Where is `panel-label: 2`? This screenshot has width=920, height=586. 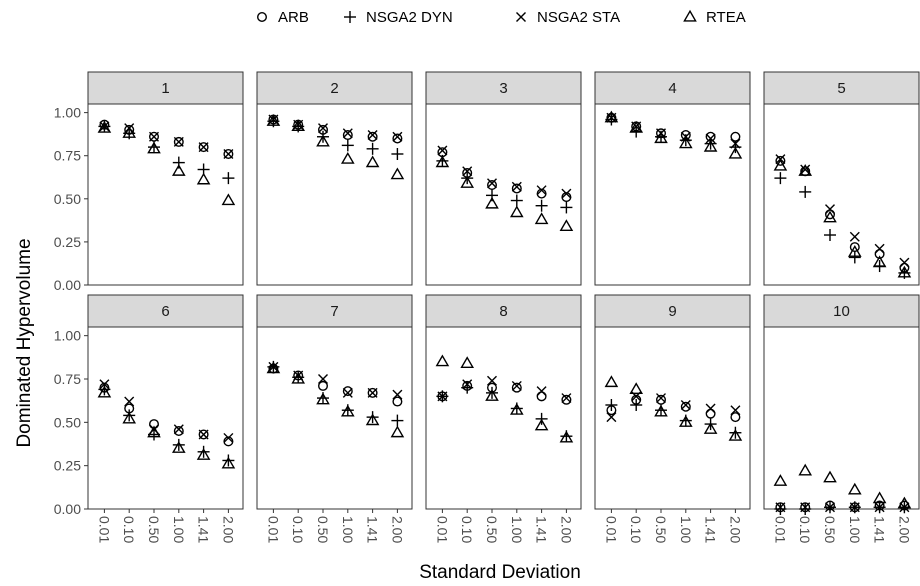
panel-label: 2 is located at coordinates (334, 88).